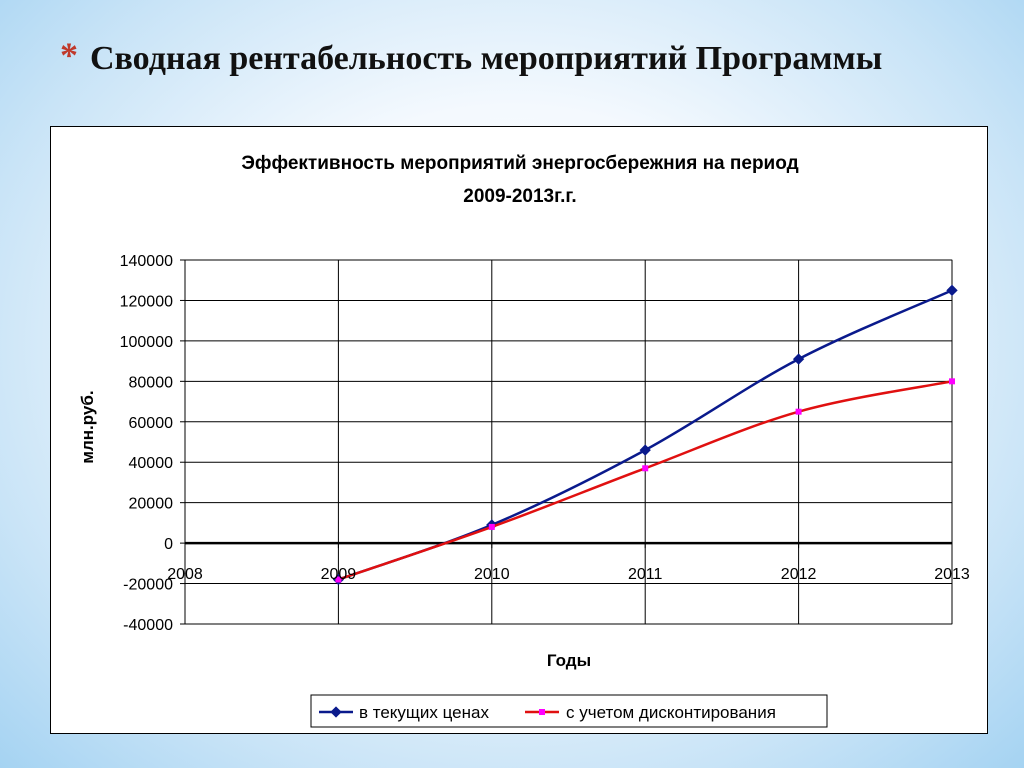 The height and width of the screenshot is (768, 1024). Describe the element at coordinates (492, 574) in the screenshot. I see `x-tick-label: 2010` at that location.